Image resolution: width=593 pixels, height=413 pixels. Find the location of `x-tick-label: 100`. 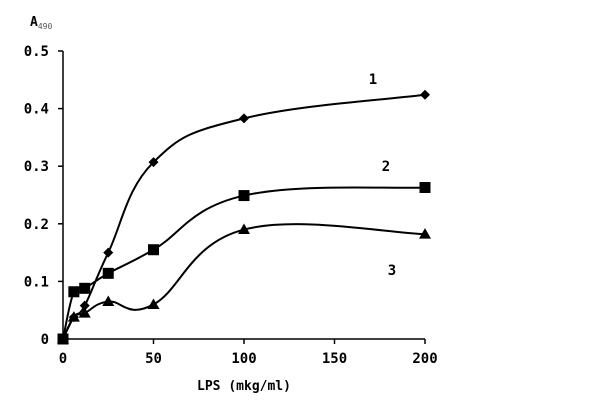

x-tick-label: 100 is located at coordinates (243, 359).